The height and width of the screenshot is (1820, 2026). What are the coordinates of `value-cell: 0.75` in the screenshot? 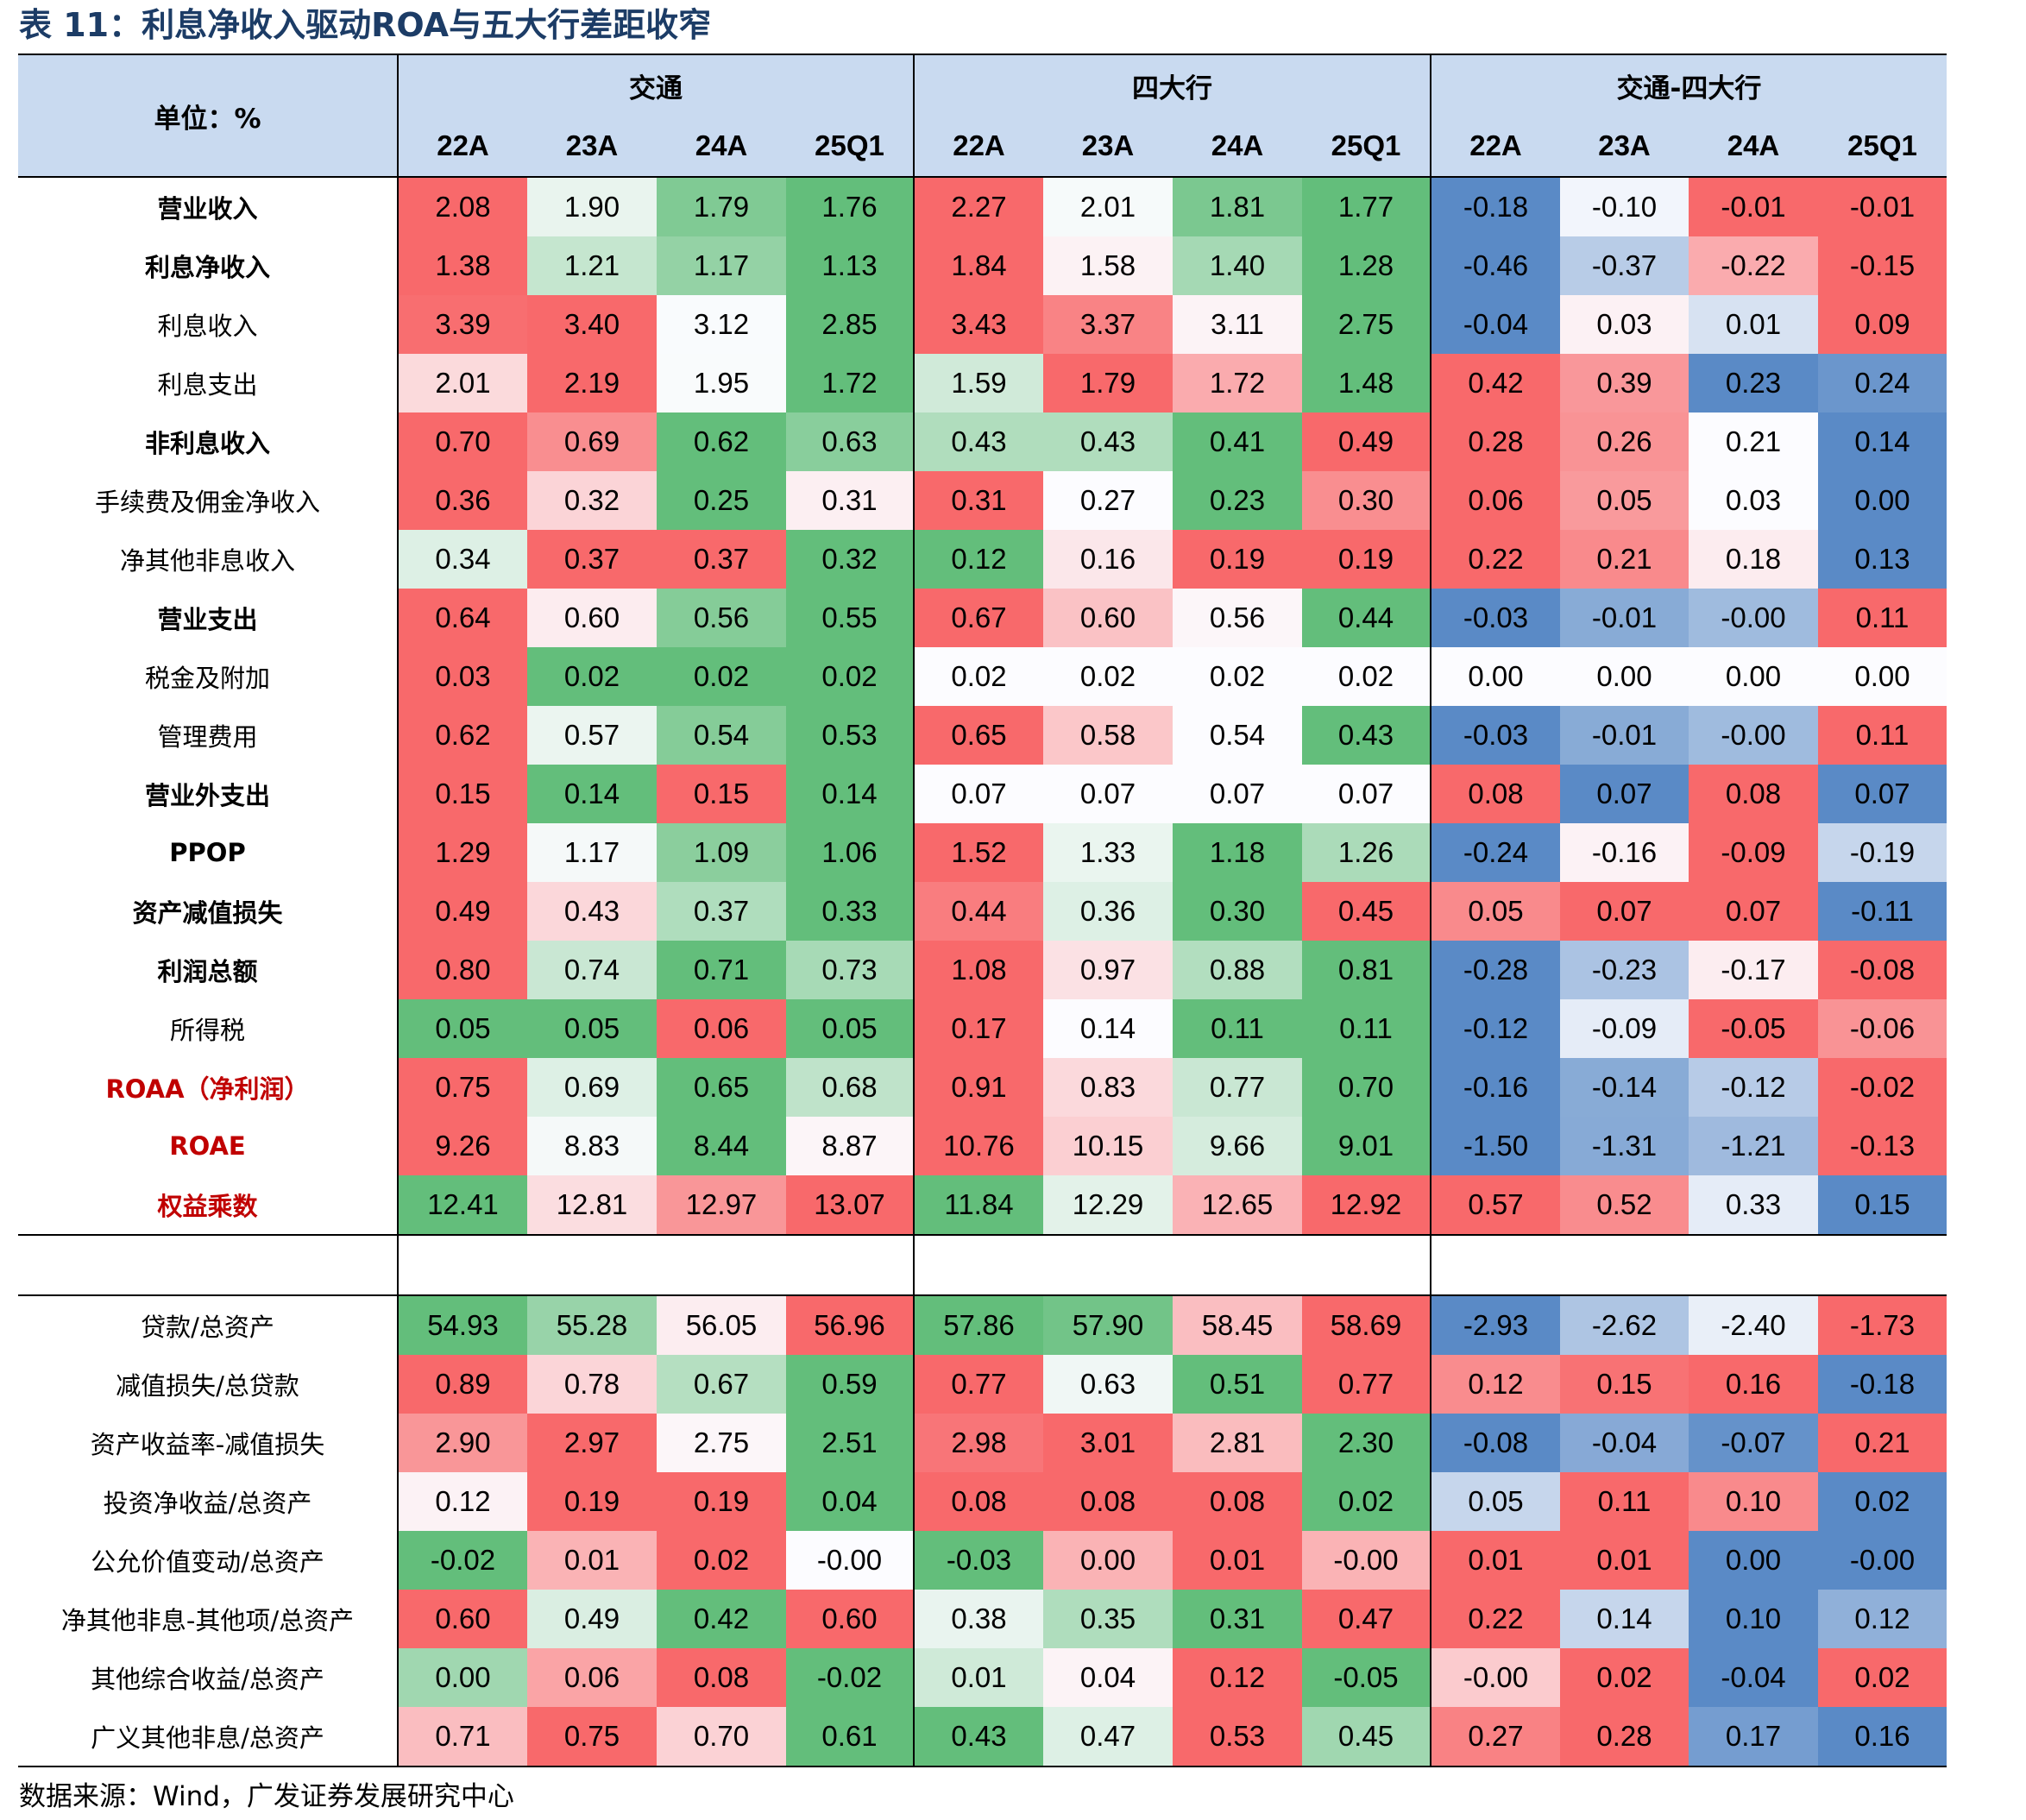 It's located at (592, 1737).